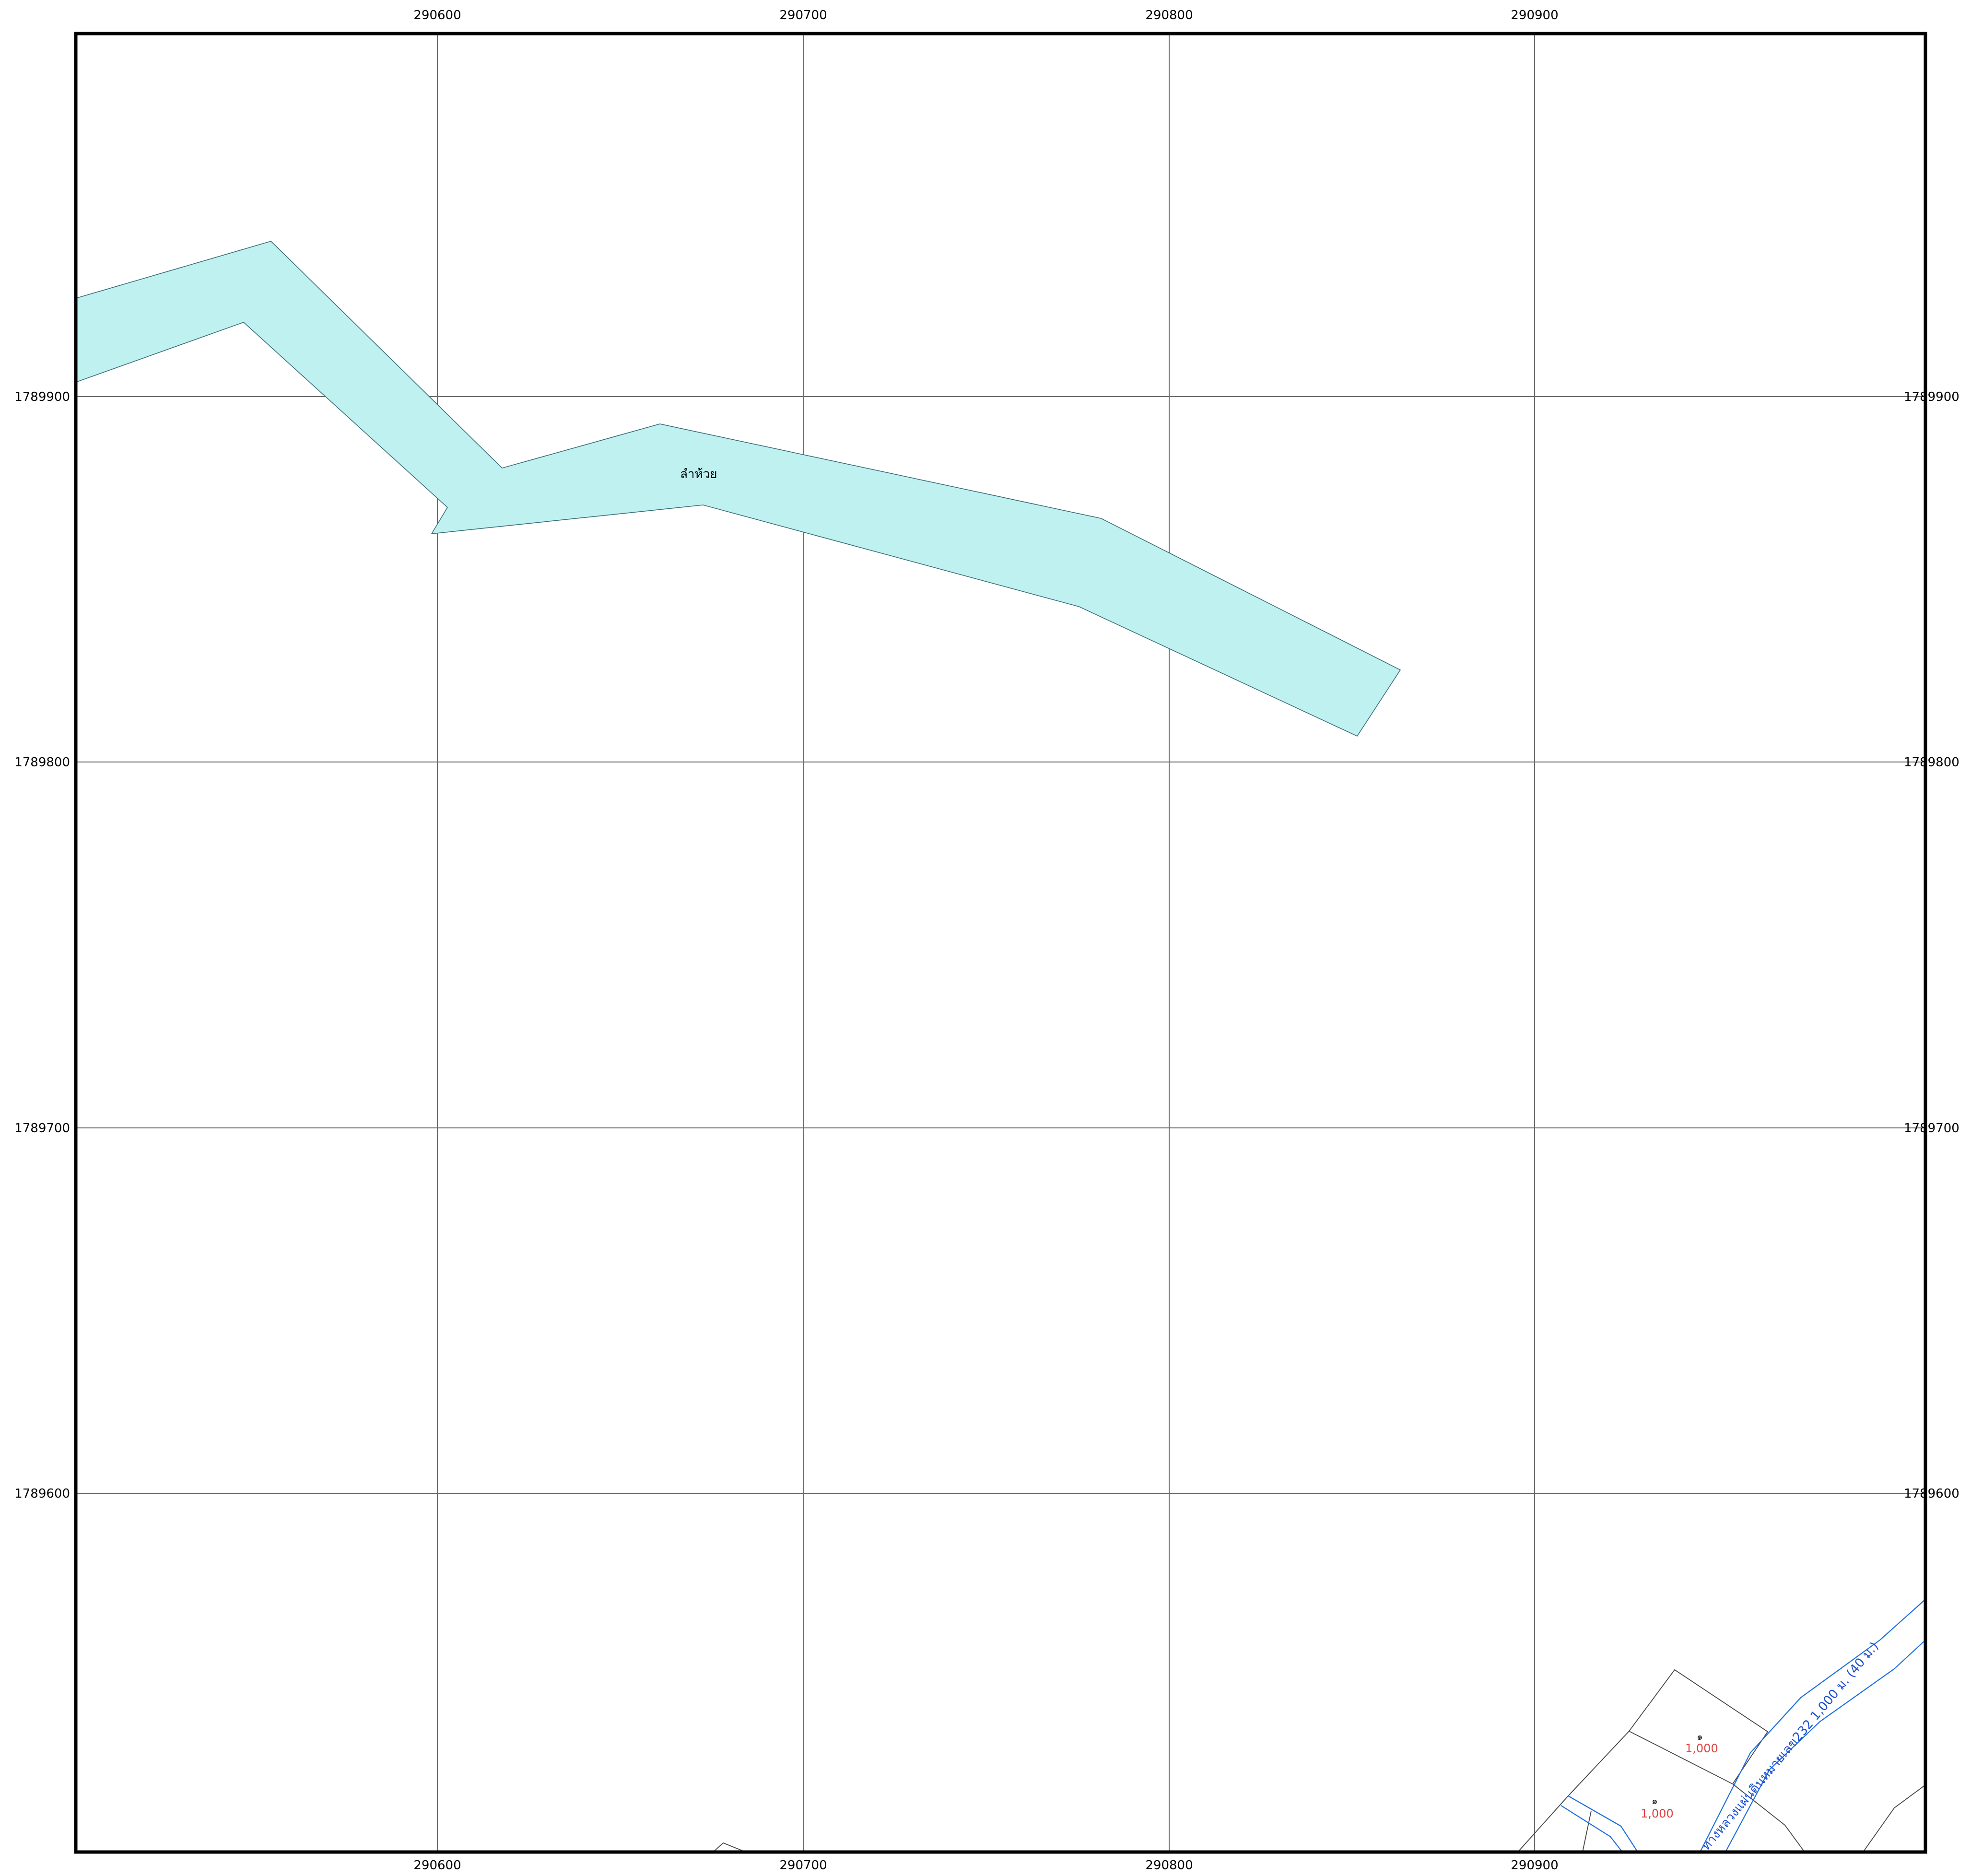  What do you see at coordinates (803, 15) in the screenshot?
I see `x-tick-label-top: 290700` at bounding box center [803, 15].